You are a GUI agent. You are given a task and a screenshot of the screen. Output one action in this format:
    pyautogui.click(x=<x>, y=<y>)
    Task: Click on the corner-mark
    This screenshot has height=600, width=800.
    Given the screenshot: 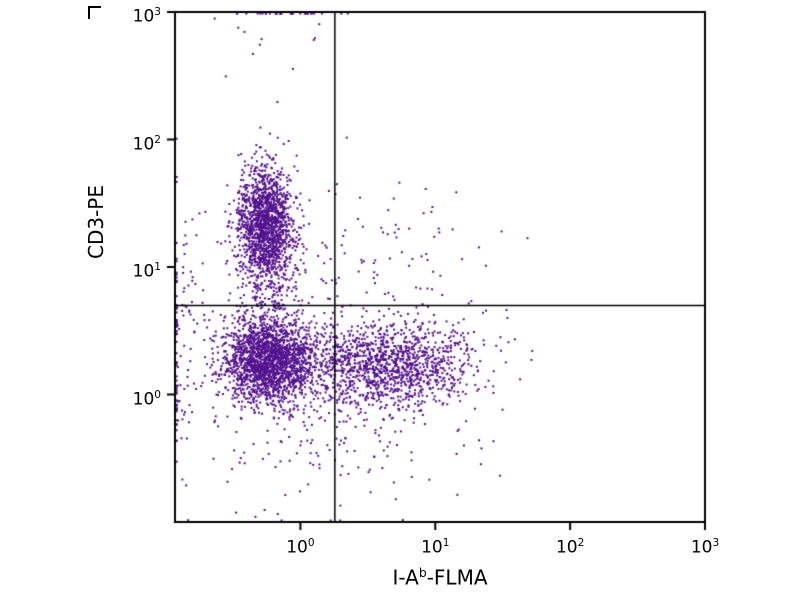 What is the action you would take?
    pyautogui.click(x=94, y=12)
    